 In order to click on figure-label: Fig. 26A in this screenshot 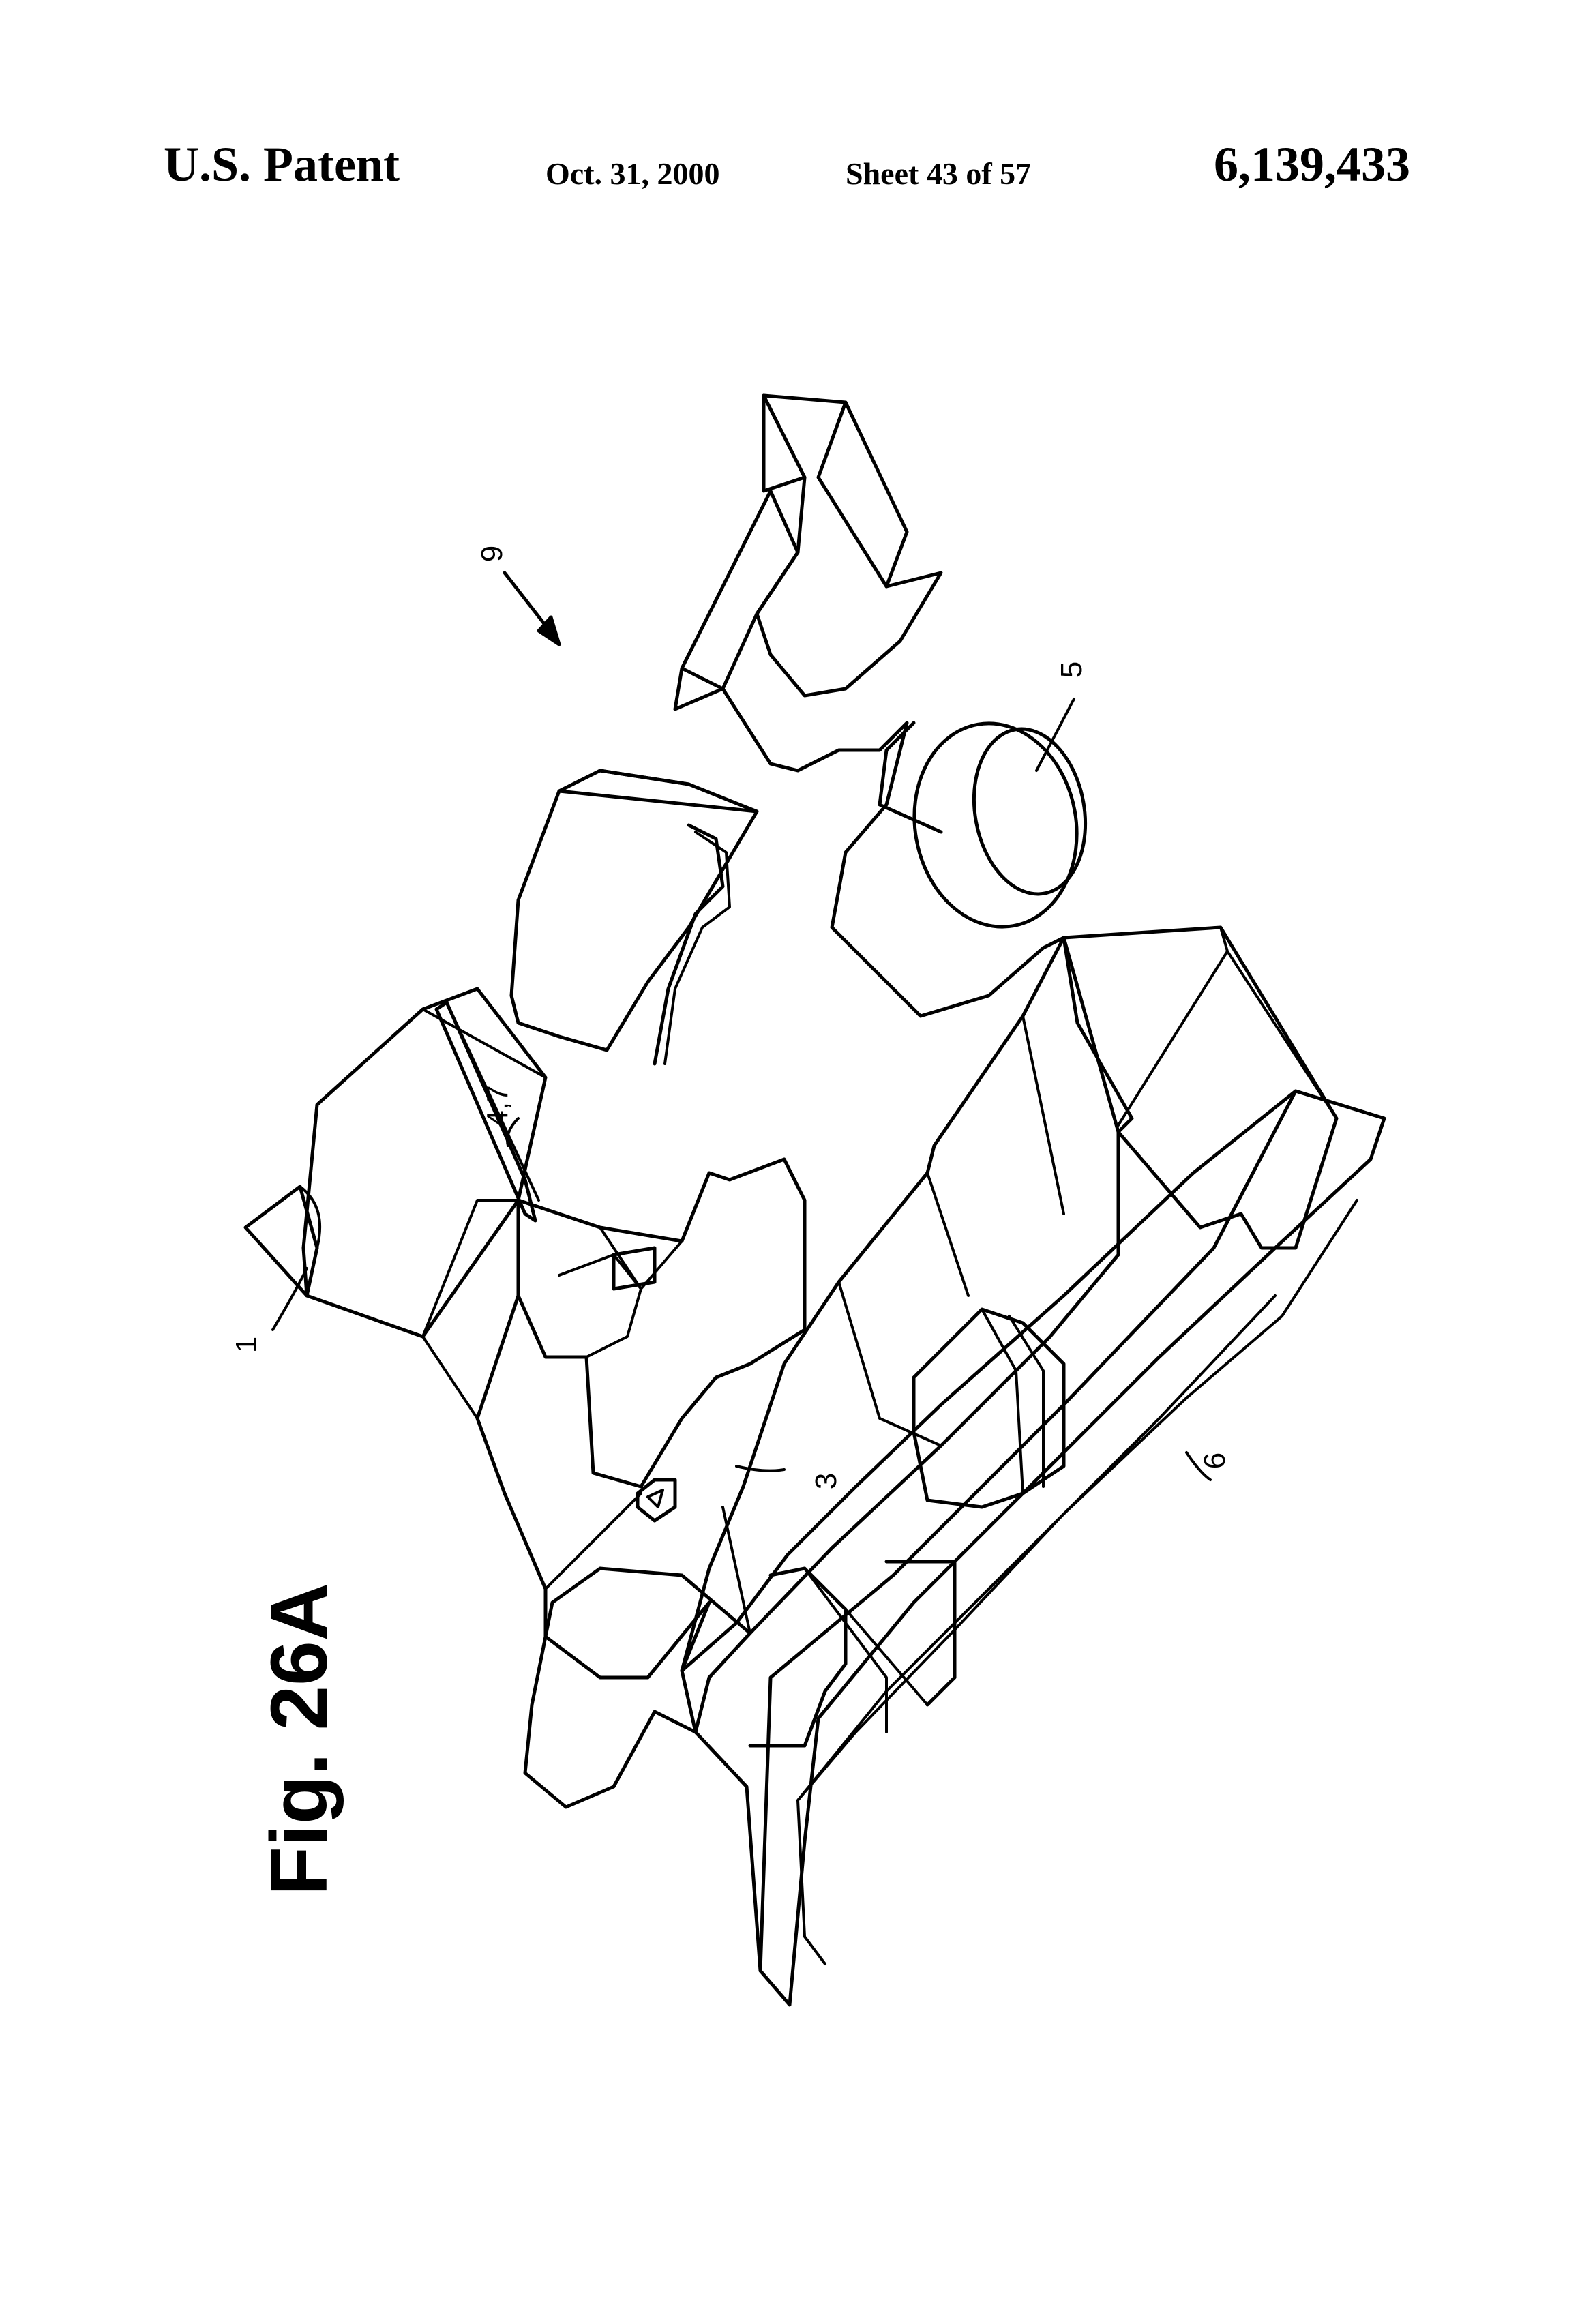, I will do `click(299, 1739)`.